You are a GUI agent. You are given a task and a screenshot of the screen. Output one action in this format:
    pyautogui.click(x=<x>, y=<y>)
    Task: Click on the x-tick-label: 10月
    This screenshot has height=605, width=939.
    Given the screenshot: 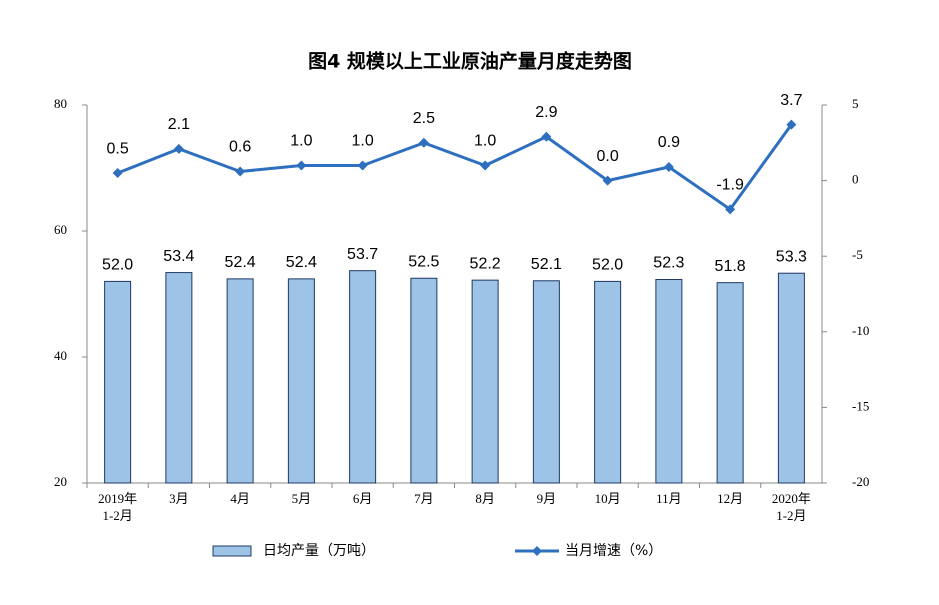 What is the action you would take?
    pyautogui.click(x=608, y=498)
    